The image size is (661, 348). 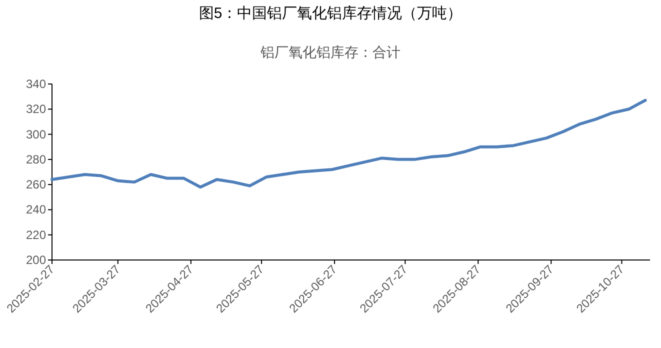 What do you see at coordinates (36, 84) in the screenshot?
I see `y-tick-label: 340` at bounding box center [36, 84].